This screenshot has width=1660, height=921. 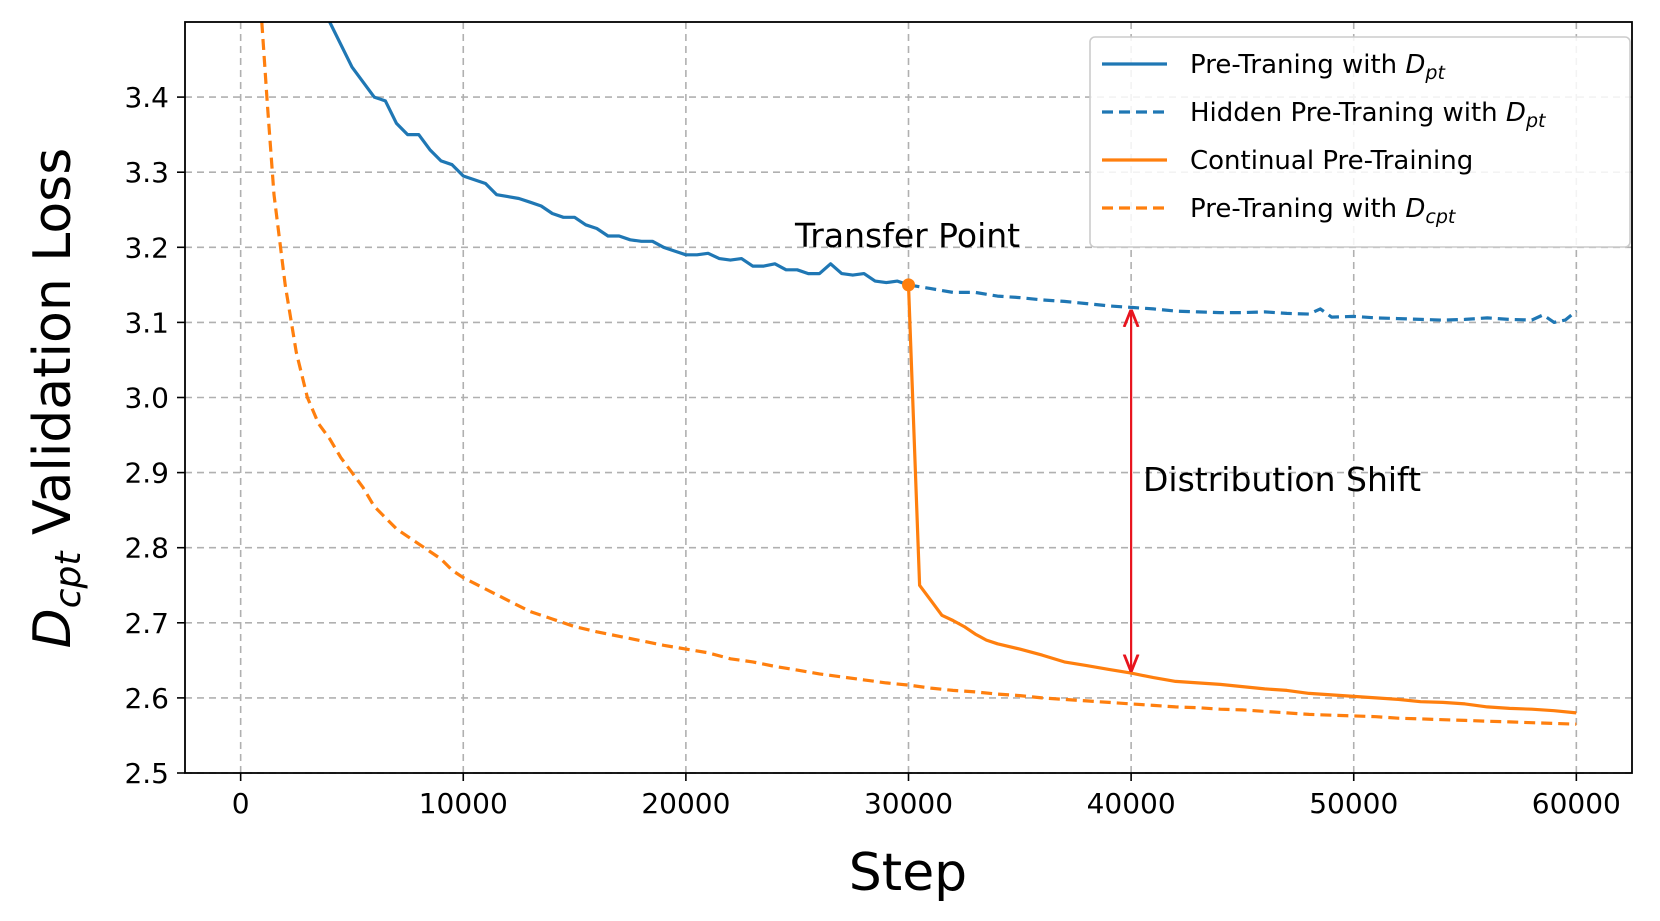 I want to click on y-axis-title-rest: Validation Loss, so click(x=53, y=350).